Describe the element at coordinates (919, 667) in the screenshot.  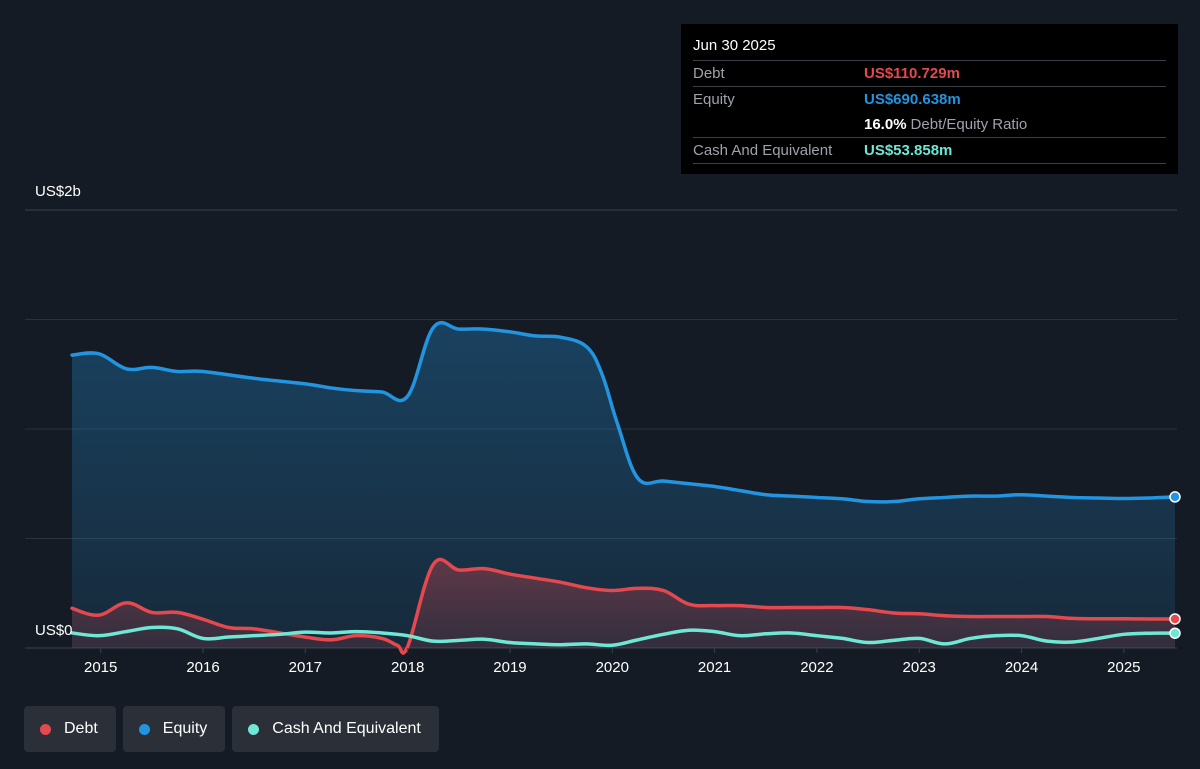
I see `x-tick-label: 2023` at that location.